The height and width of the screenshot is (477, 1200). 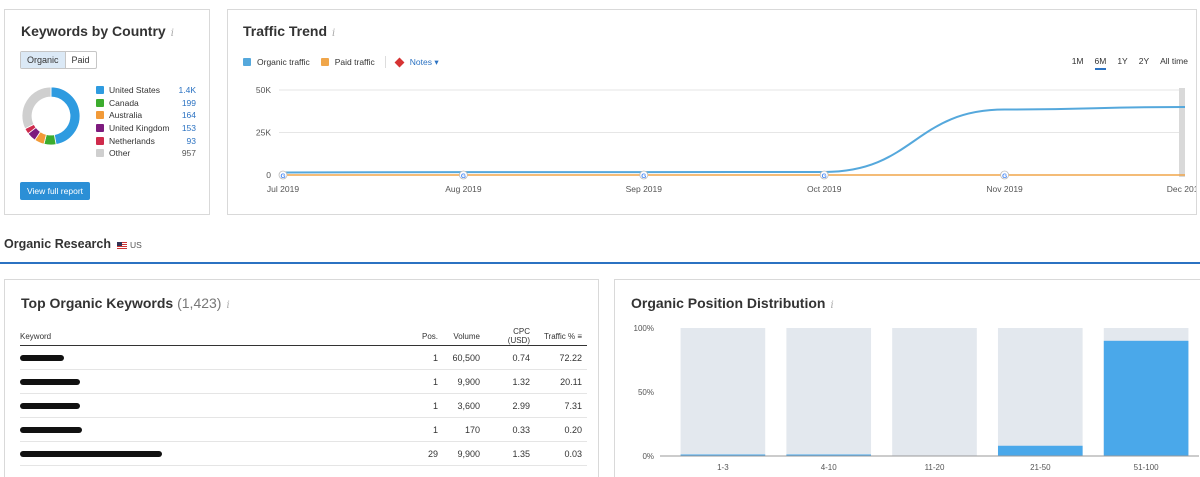 What do you see at coordinates (1146, 467) in the screenshot?
I see `x-tick-label: 51-100` at bounding box center [1146, 467].